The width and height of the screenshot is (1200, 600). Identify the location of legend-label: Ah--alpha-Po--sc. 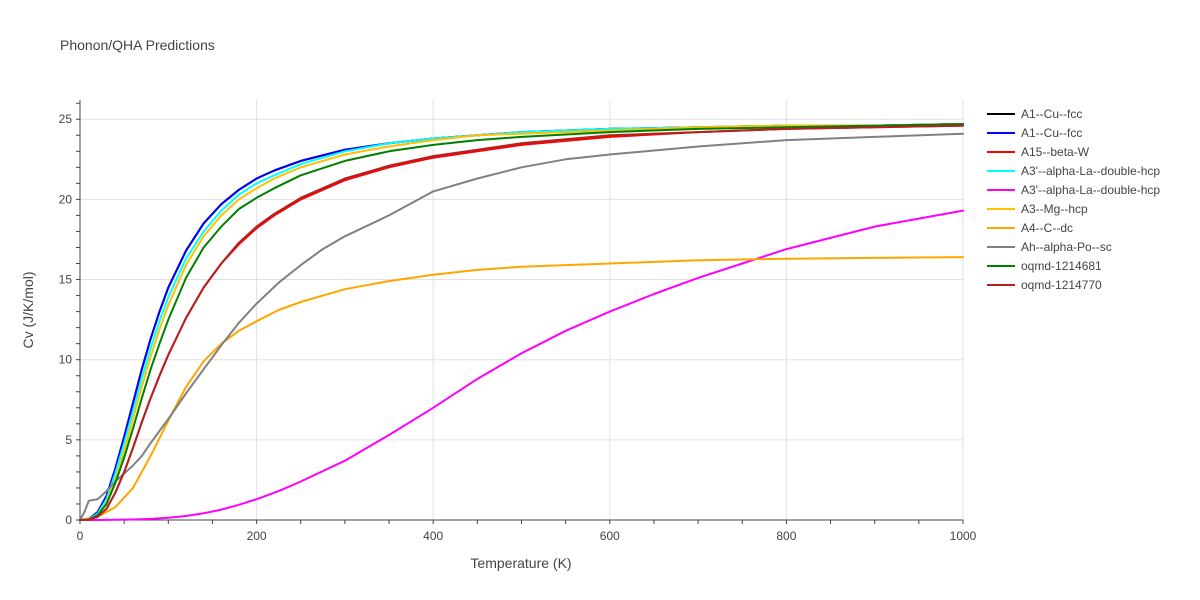
(1066, 247).